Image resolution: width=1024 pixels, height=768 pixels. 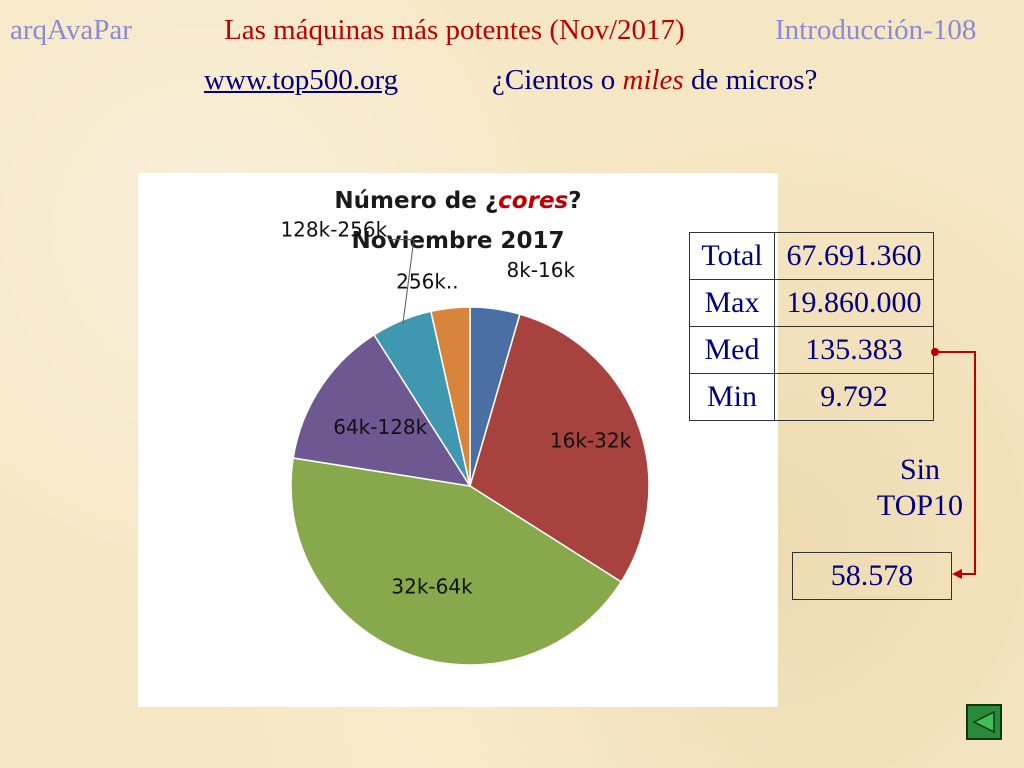 I want to click on pie-label: 128k-256k, so click(x=333, y=230).